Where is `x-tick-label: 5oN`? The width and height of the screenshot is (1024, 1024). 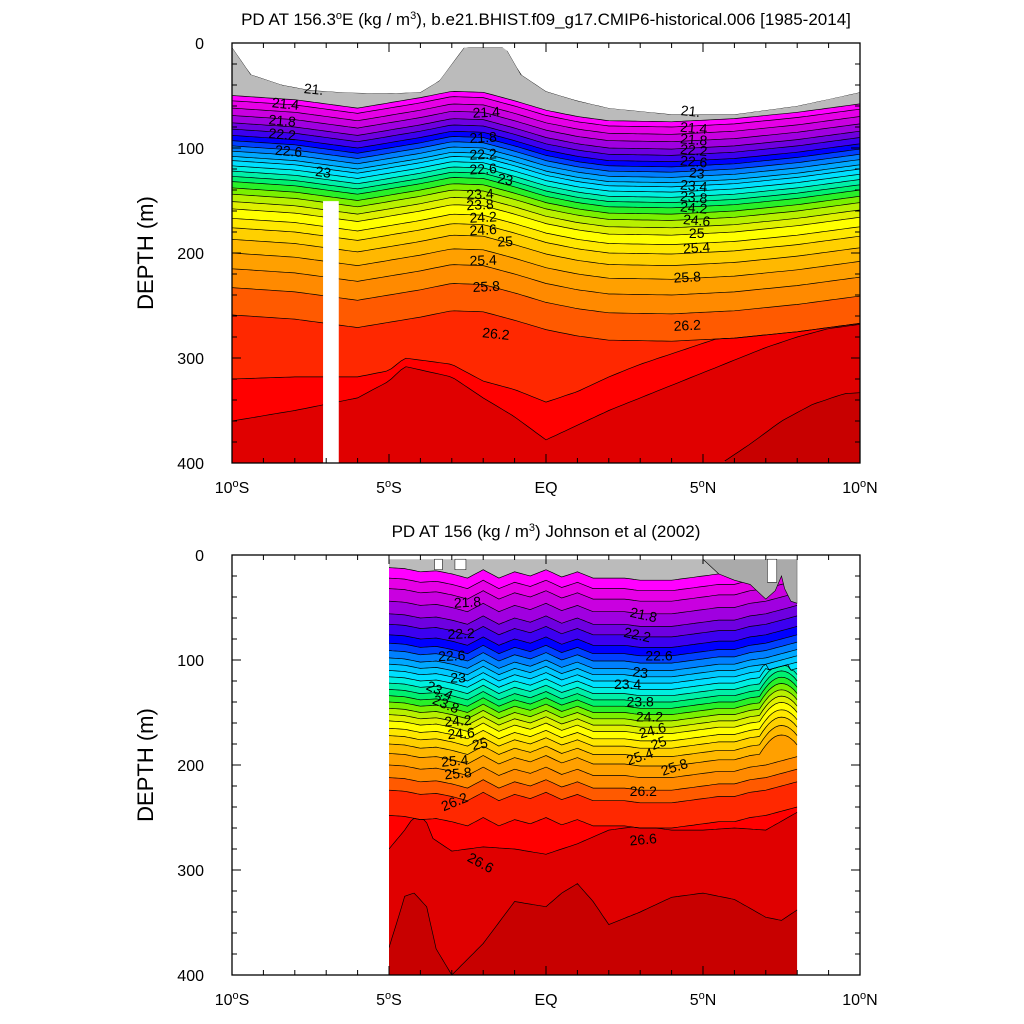
x-tick-label: 5oN is located at coordinates (703, 999).